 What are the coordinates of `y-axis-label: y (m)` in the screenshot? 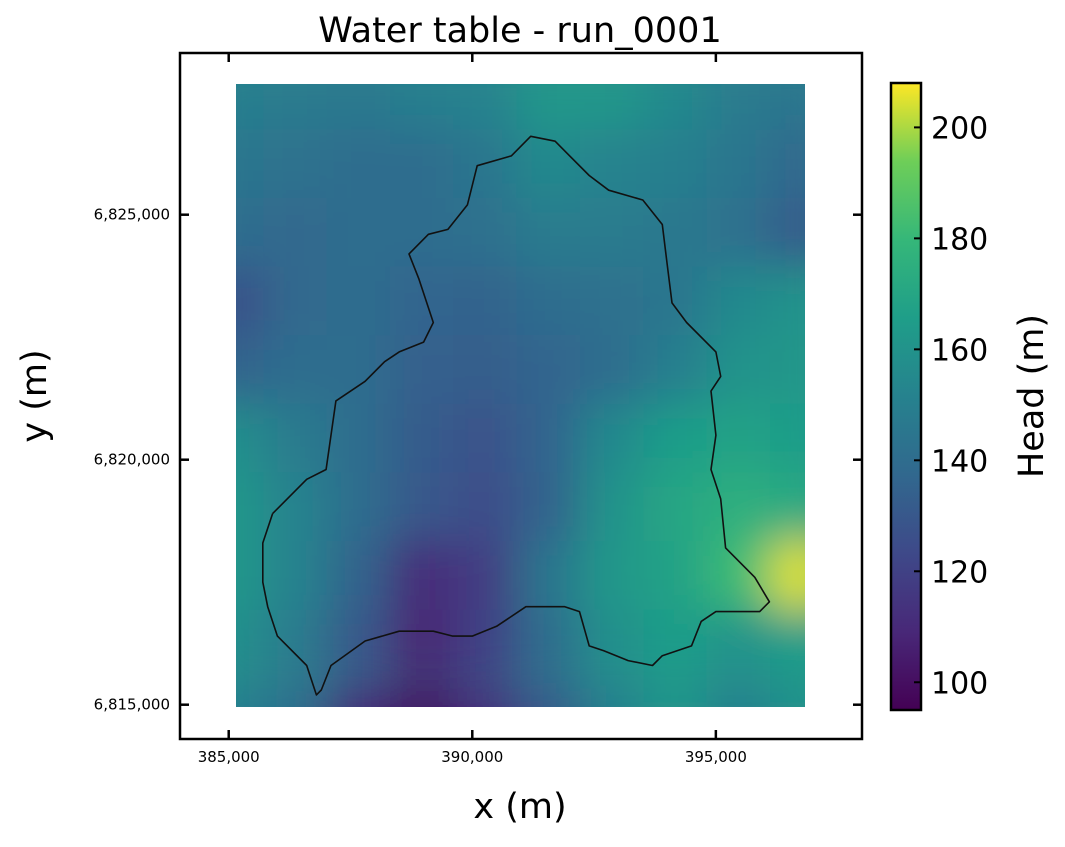 It's located at (35, 395).